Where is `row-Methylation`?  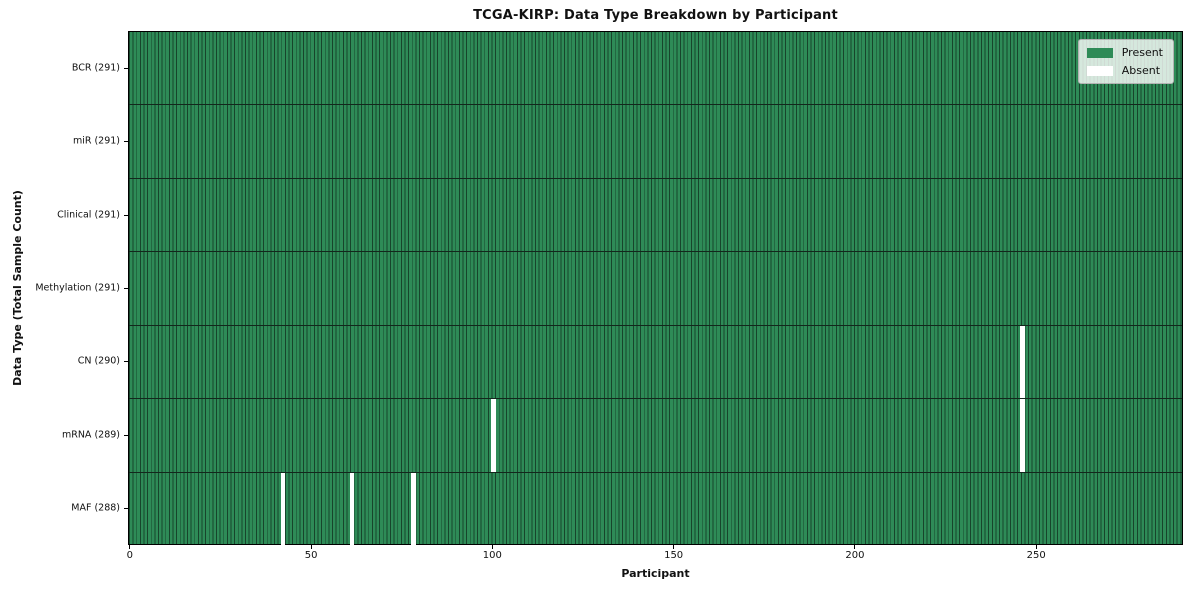
row-Methylation is located at coordinates (655, 289).